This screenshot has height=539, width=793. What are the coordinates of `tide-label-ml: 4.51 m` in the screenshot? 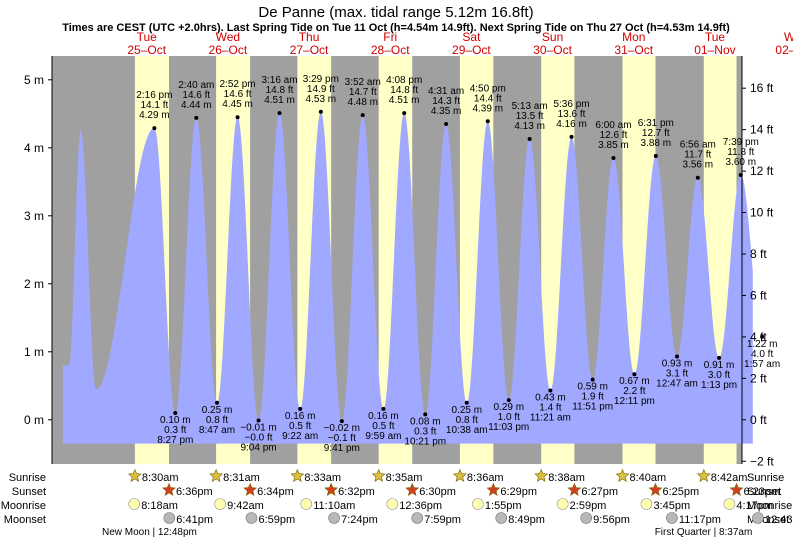 It's located at (404, 100).